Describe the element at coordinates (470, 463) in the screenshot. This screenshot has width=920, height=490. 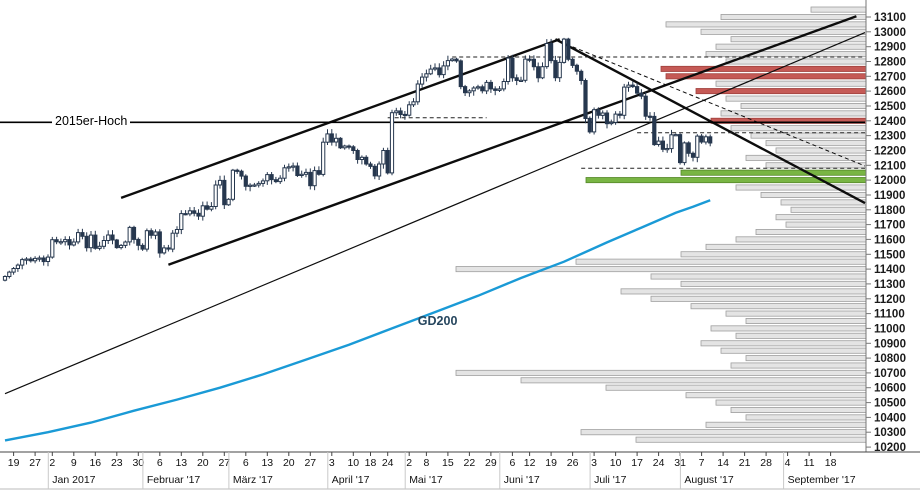
I see `x-axis-date-label: 22` at that location.